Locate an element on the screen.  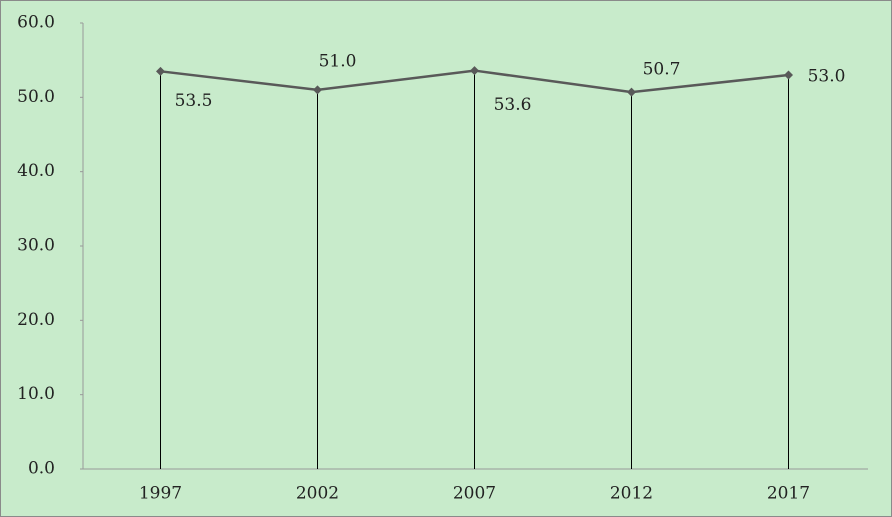
x-tick-label: 2012 is located at coordinates (631, 494).